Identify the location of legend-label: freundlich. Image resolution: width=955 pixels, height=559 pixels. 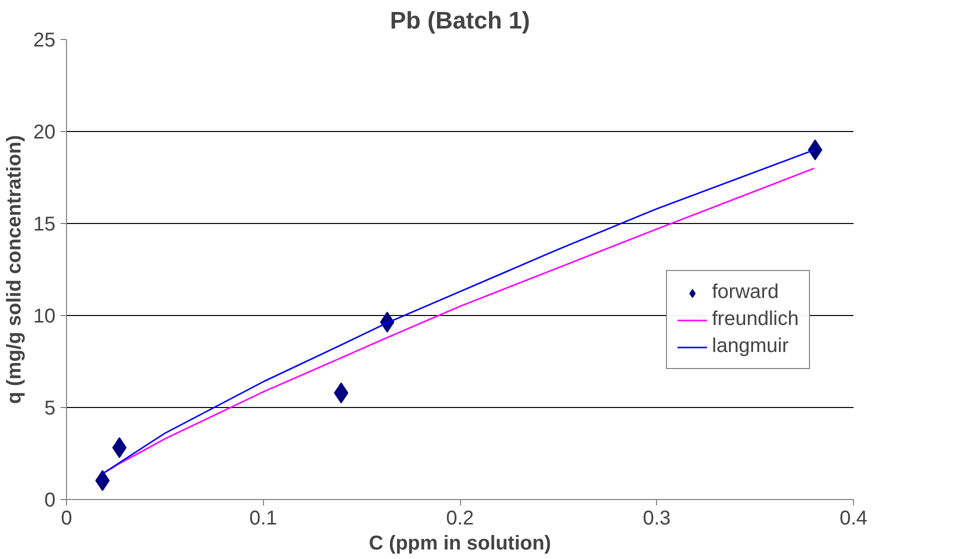
(755, 319).